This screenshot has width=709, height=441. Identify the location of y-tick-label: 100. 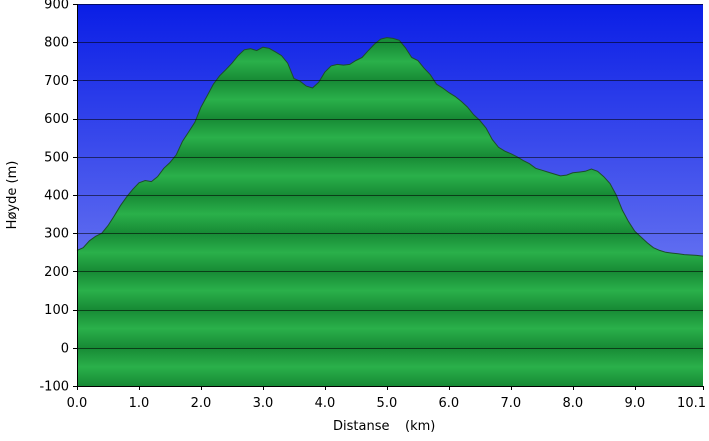
(56, 310).